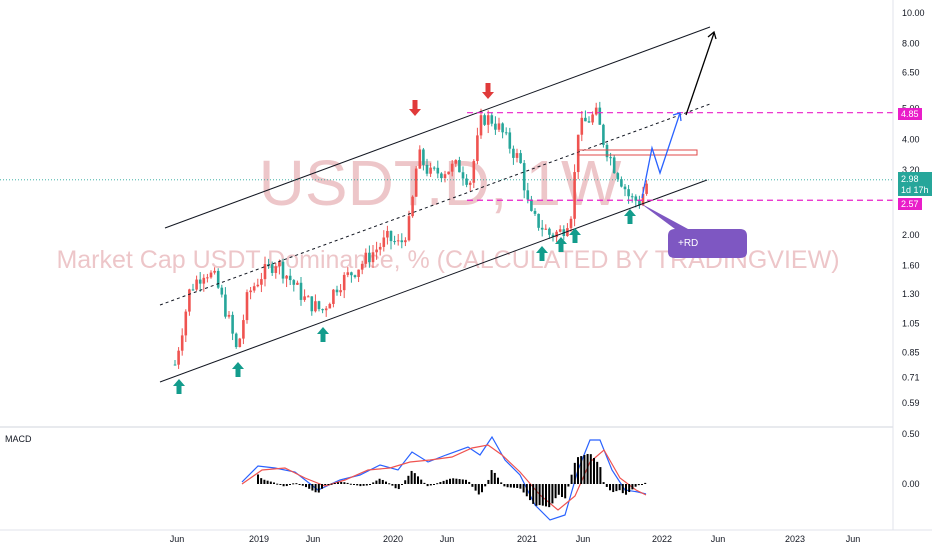 The height and width of the screenshot is (550, 932). Describe the element at coordinates (677, 117) in the screenshot. I see `projection-arrowhead` at that location.